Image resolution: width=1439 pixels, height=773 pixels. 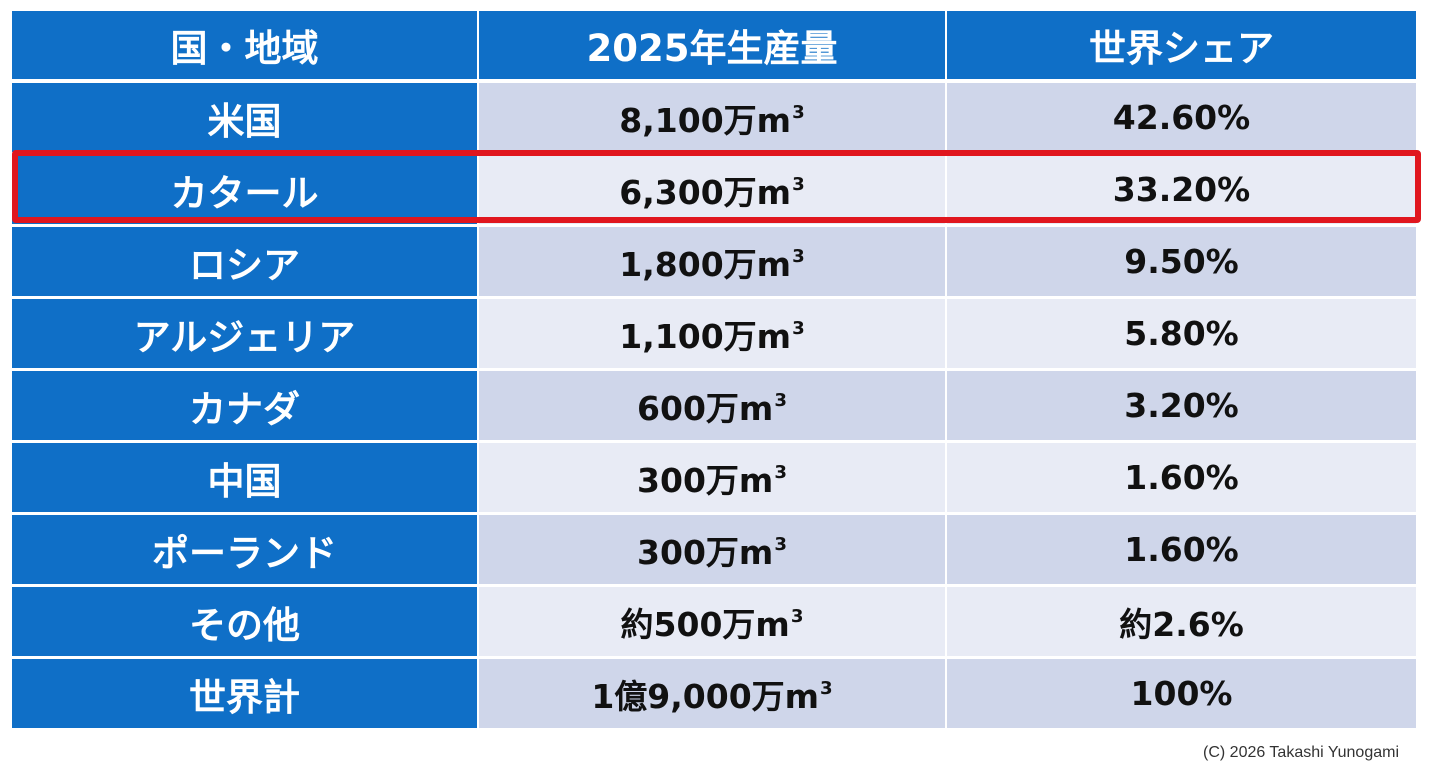 What do you see at coordinates (1181, 335) in the screenshot?
I see `share-cell: 5.80%` at bounding box center [1181, 335].